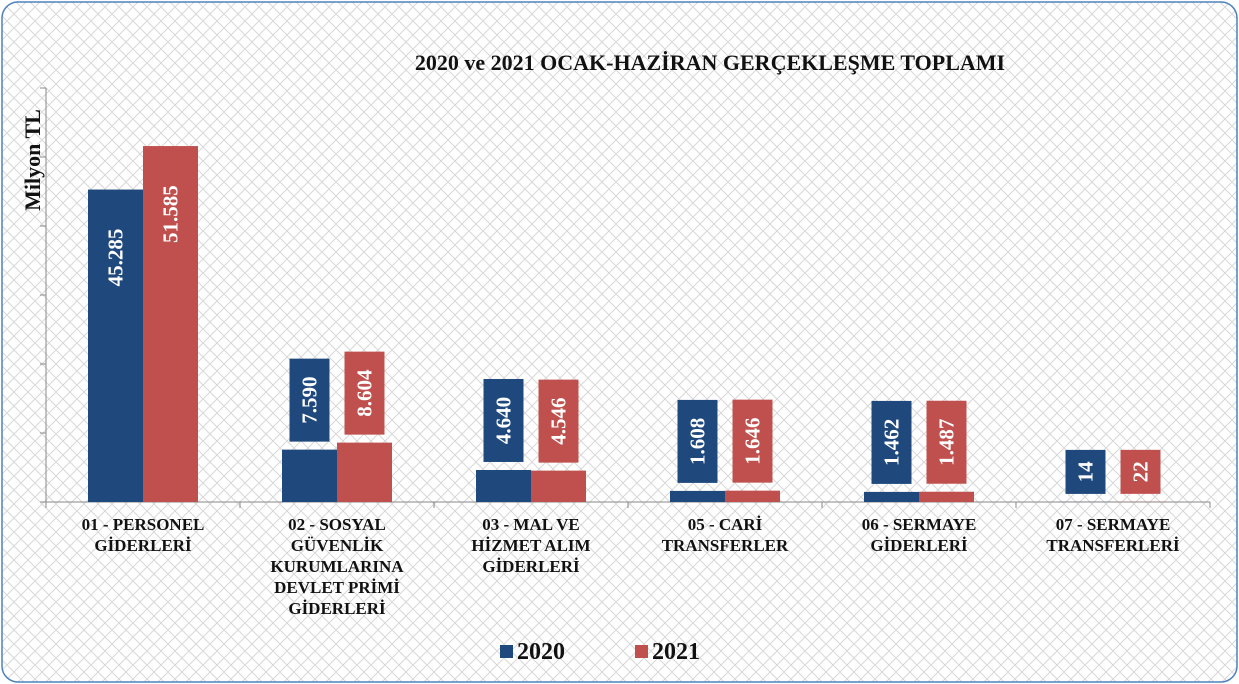 The image size is (1239, 684). Describe the element at coordinates (725, 535) in the screenshot. I see `x-tick-label: 05 - CARİ TRANSFERLER` at that location.